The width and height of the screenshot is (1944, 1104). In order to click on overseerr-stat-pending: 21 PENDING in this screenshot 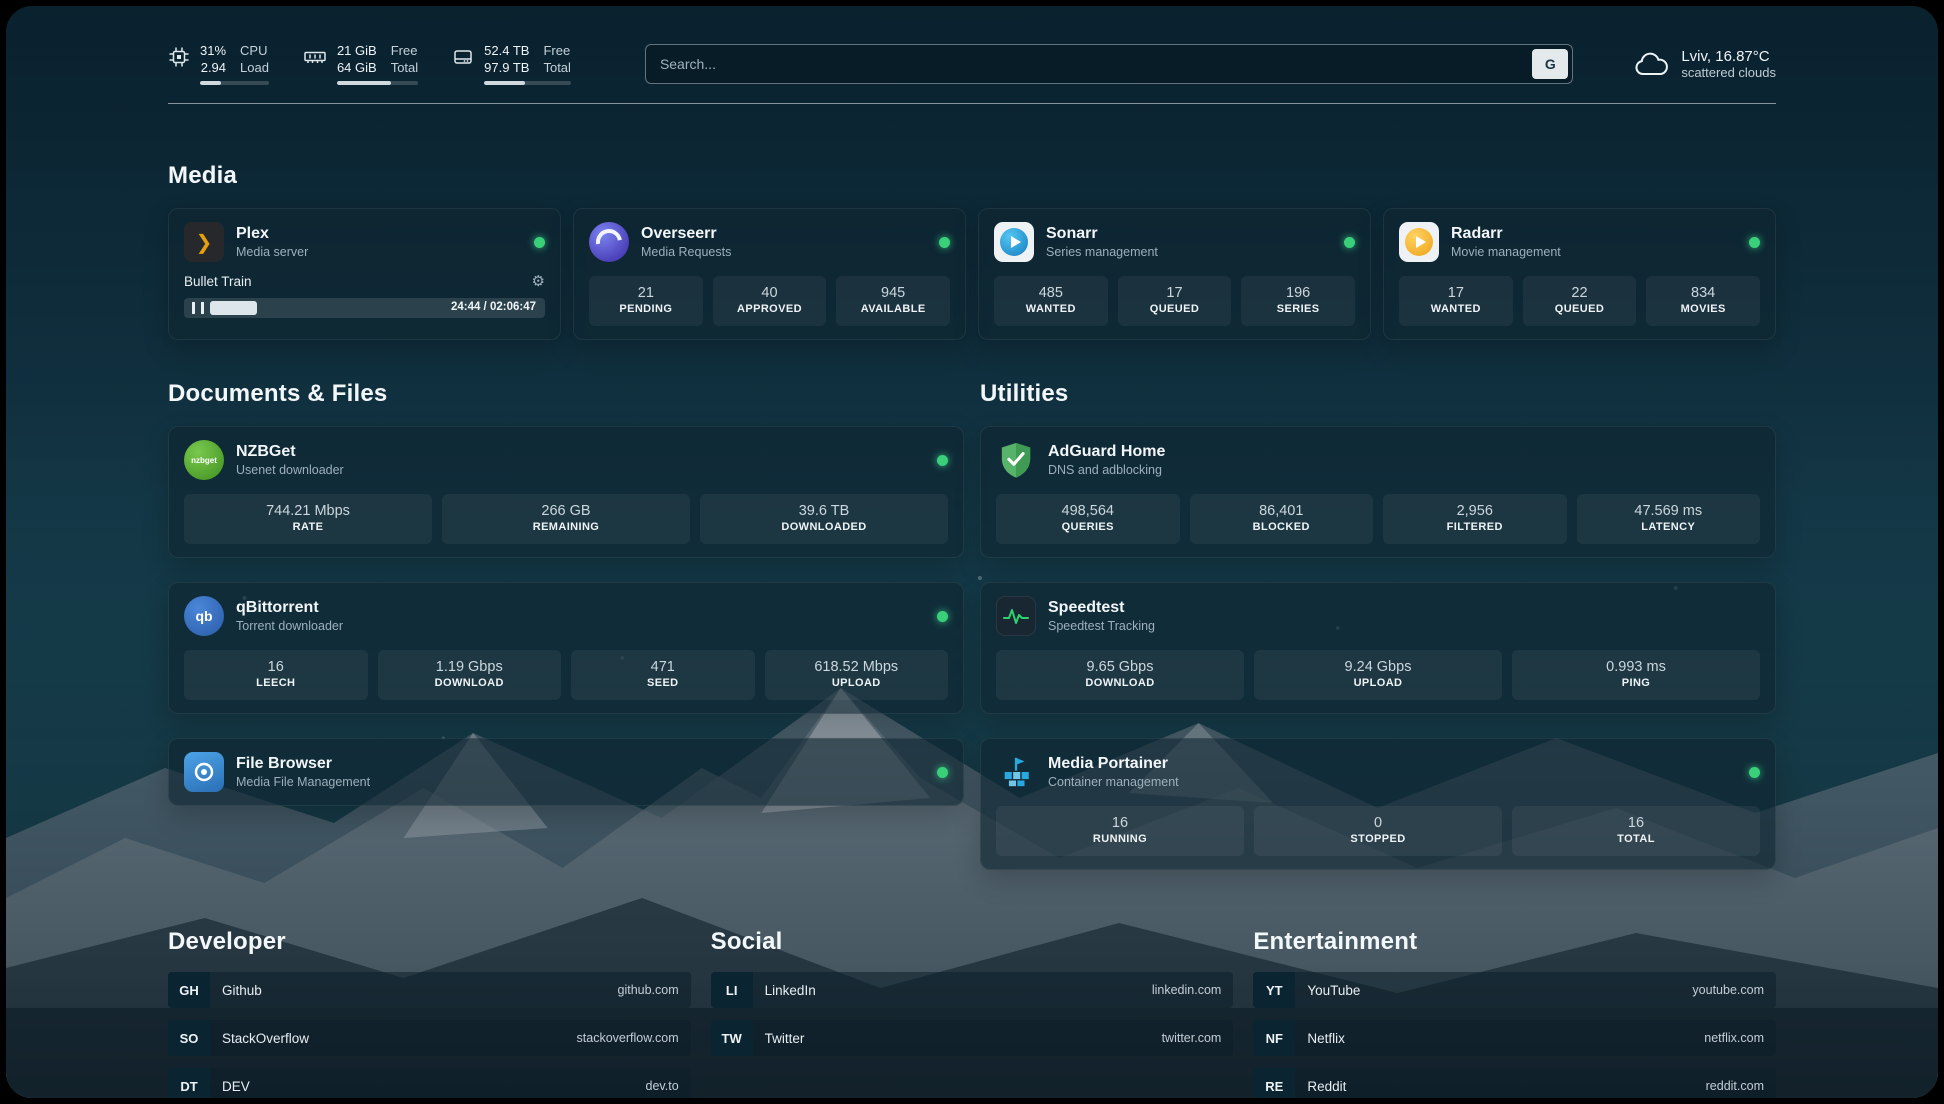, I will do `click(646, 301)`.